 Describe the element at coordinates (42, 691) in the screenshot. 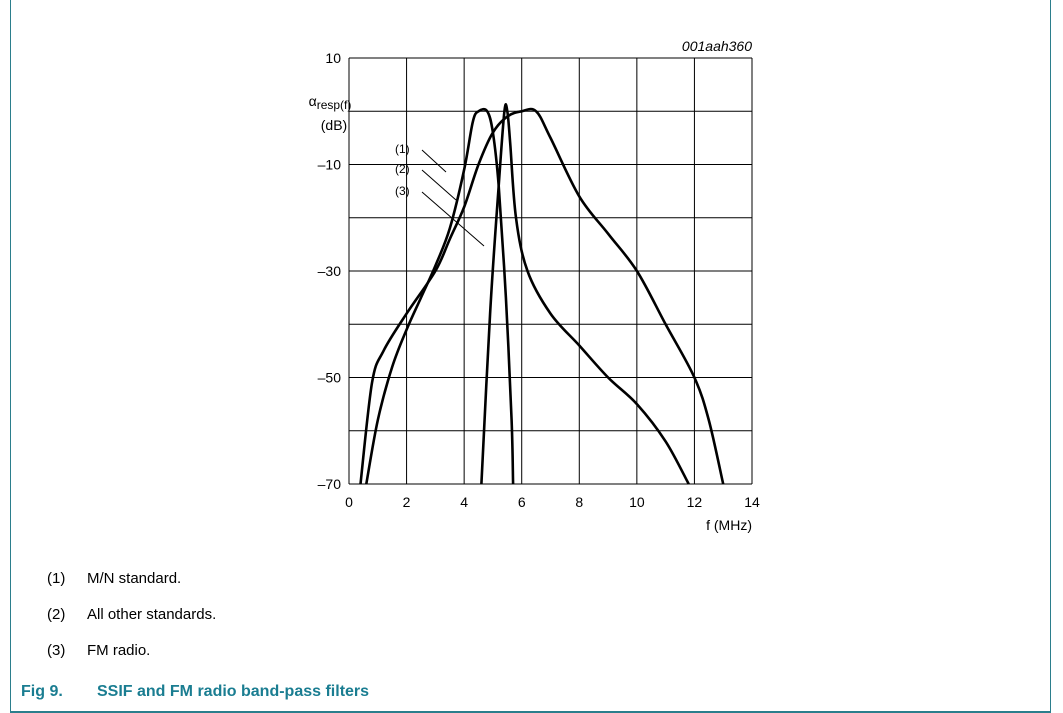

I see `figure-number: Fig 9.` at that location.